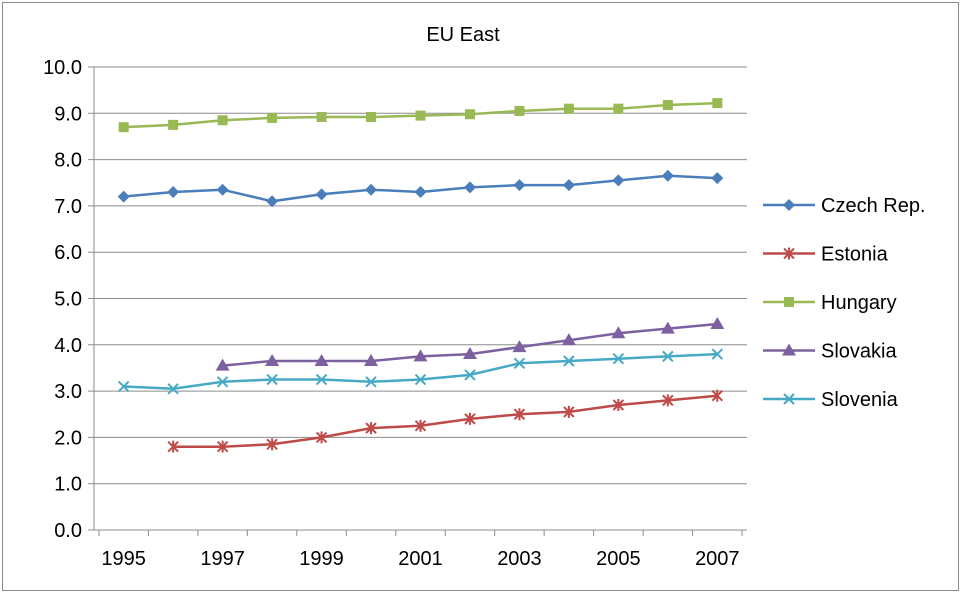  What do you see at coordinates (222, 559) in the screenshot?
I see `x-tick-label: 1997` at bounding box center [222, 559].